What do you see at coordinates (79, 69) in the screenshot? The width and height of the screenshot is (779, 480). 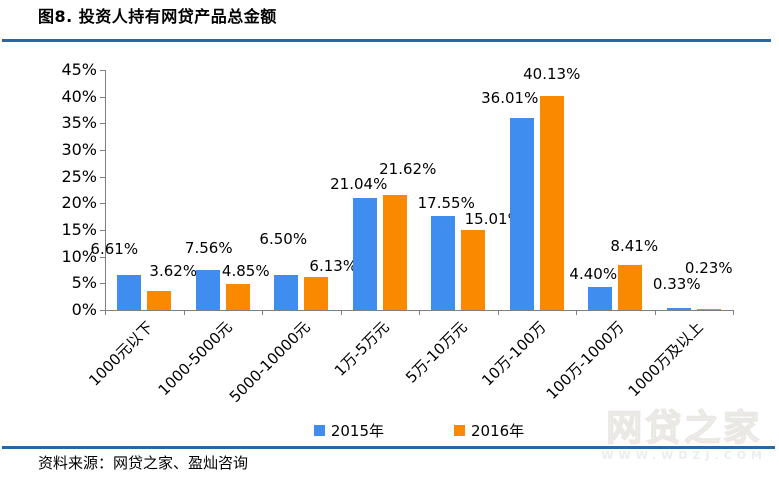 I see `y-axis-tick-label: 45%` at bounding box center [79, 69].